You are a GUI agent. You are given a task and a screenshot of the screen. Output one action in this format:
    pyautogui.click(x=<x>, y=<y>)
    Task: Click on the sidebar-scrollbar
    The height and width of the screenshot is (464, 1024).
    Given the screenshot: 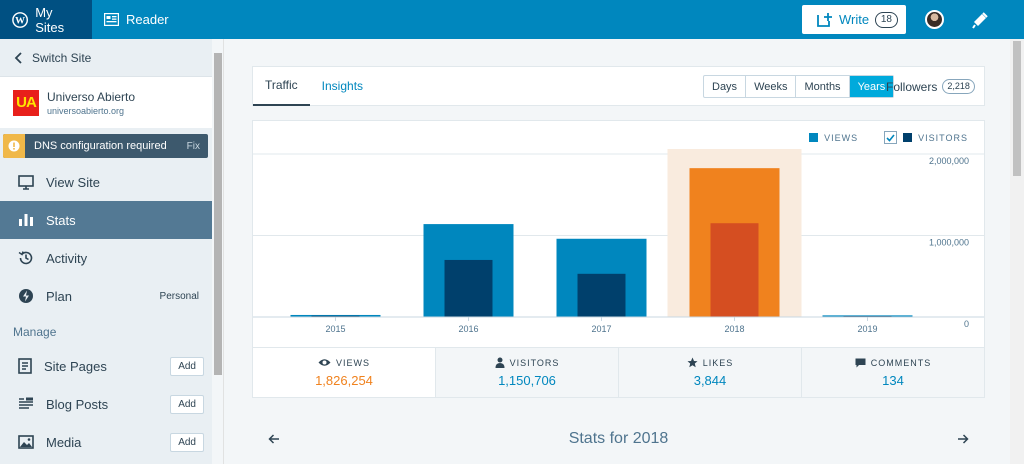 What is the action you would take?
    pyautogui.click(x=218, y=251)
    